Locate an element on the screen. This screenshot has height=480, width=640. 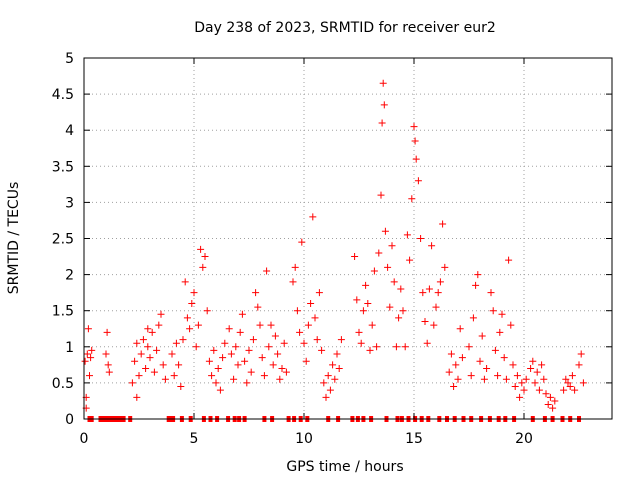
x-tick-label: 10 is located at coordinates (304, 439).